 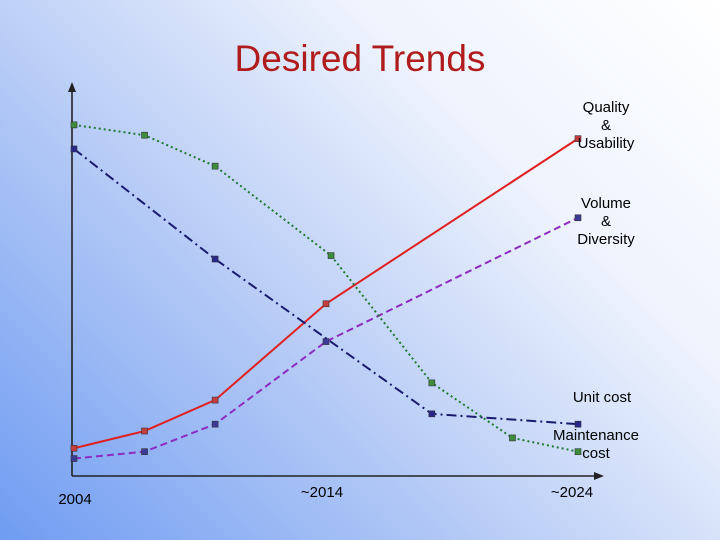 What do you see at coordinates (360, 58) in the screenshot?
I see `chart-title: Desired Trends` at bounding box center [360, 58].